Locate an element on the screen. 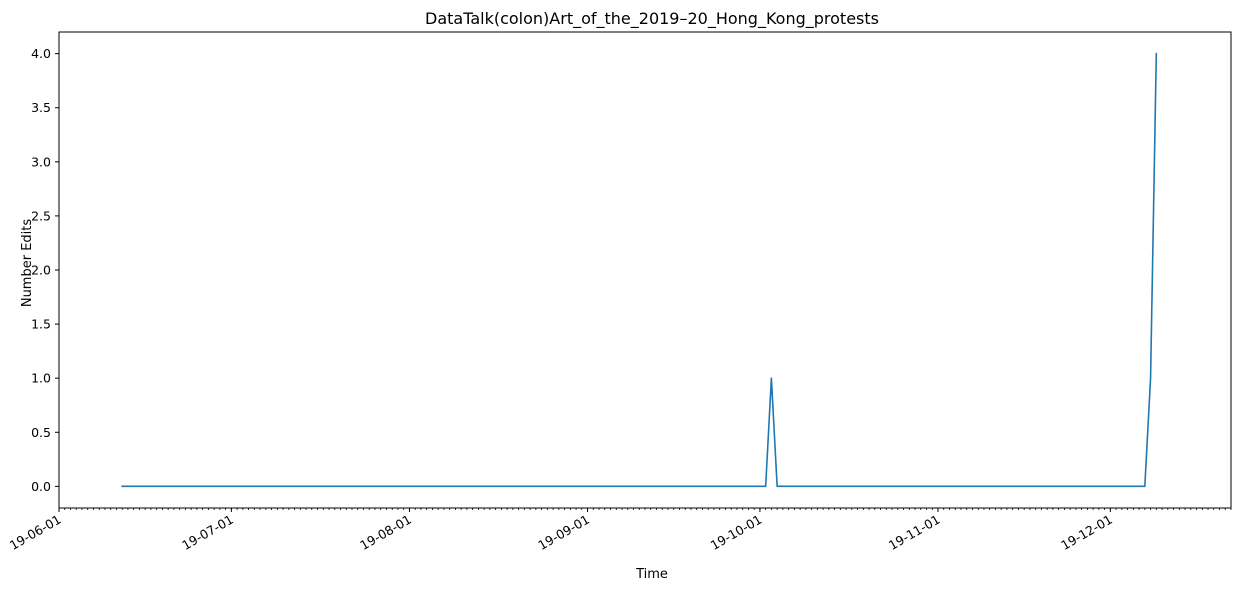 The height and width of the screenshot is (591, 1243). x-axis-label: Time is located at coordinates (651, 574).